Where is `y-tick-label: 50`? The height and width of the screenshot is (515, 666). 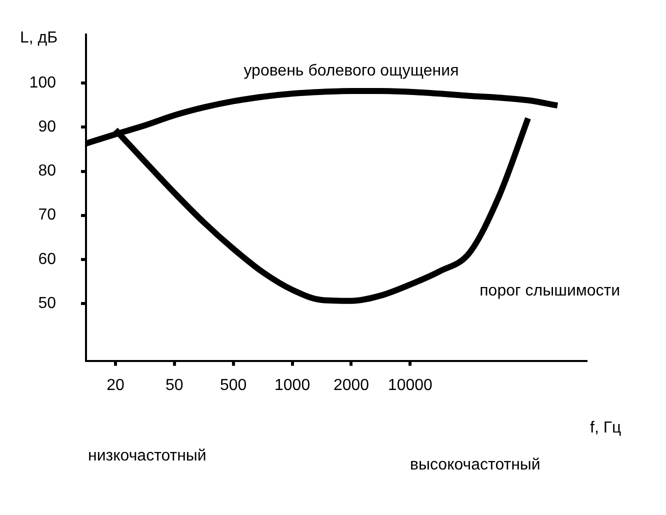
y-tick-label: 50 is located at coordinates (47, 303).